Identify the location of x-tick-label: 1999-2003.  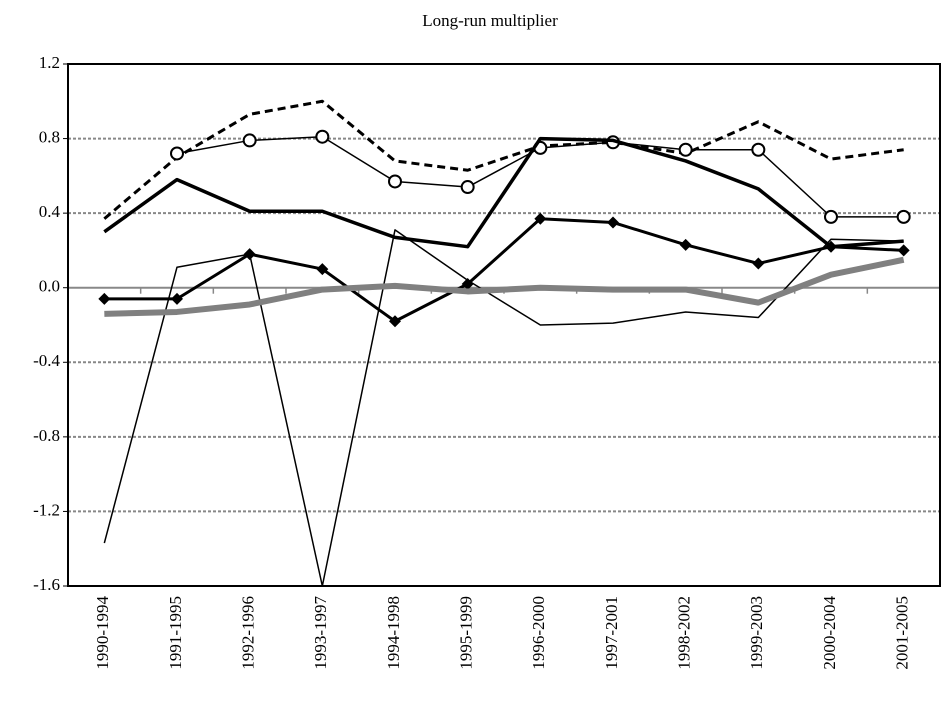
(756, 633).